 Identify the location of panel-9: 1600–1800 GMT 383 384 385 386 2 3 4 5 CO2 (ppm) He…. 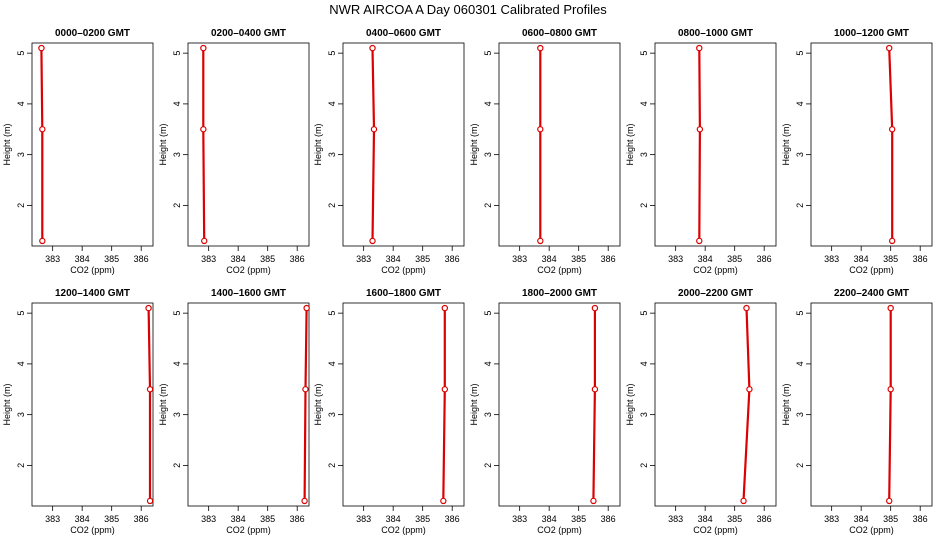
(389, 411).